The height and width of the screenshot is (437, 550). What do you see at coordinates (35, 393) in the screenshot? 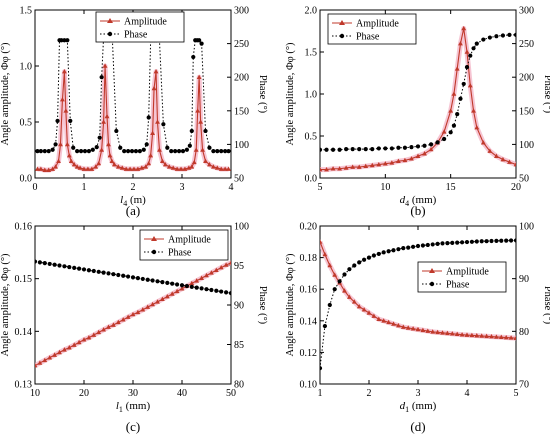
I see `x-tick-label: 10` at bounding box center [35, 393].